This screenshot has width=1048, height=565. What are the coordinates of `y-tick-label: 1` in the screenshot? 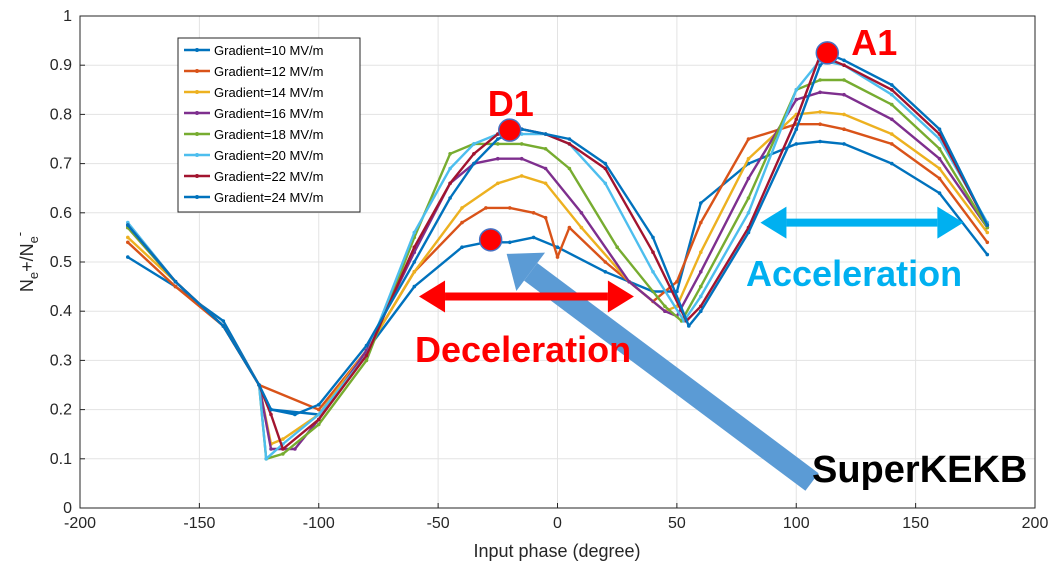 It's located at (67, 16).